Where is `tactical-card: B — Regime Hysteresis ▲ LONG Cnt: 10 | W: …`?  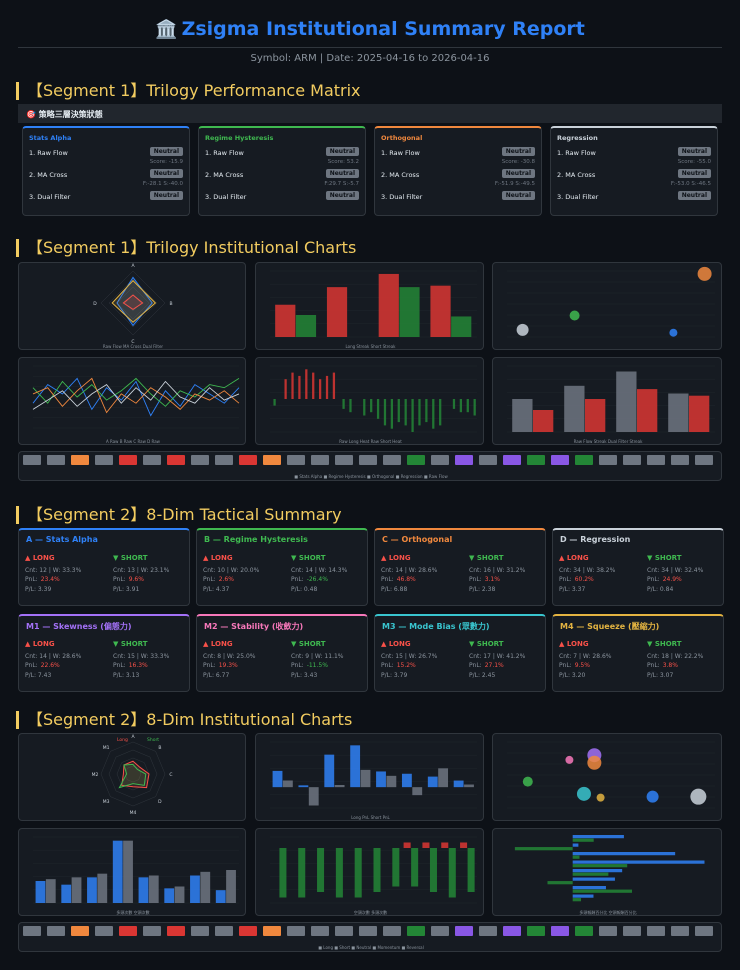 tactical-card: B — Regime Hysteresis ▲ LONG Cnt: 10 | W: … is located at coordinates (282, 567).